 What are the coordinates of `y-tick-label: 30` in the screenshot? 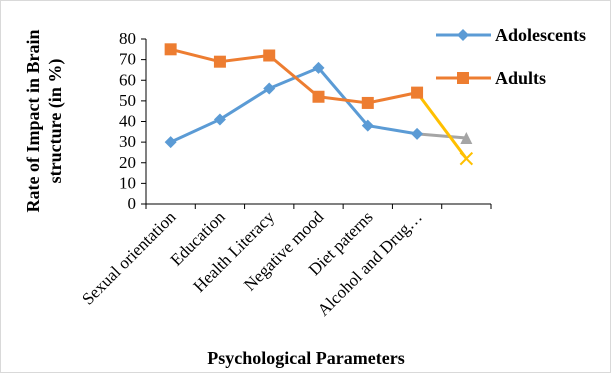 It's located at (127, 141).